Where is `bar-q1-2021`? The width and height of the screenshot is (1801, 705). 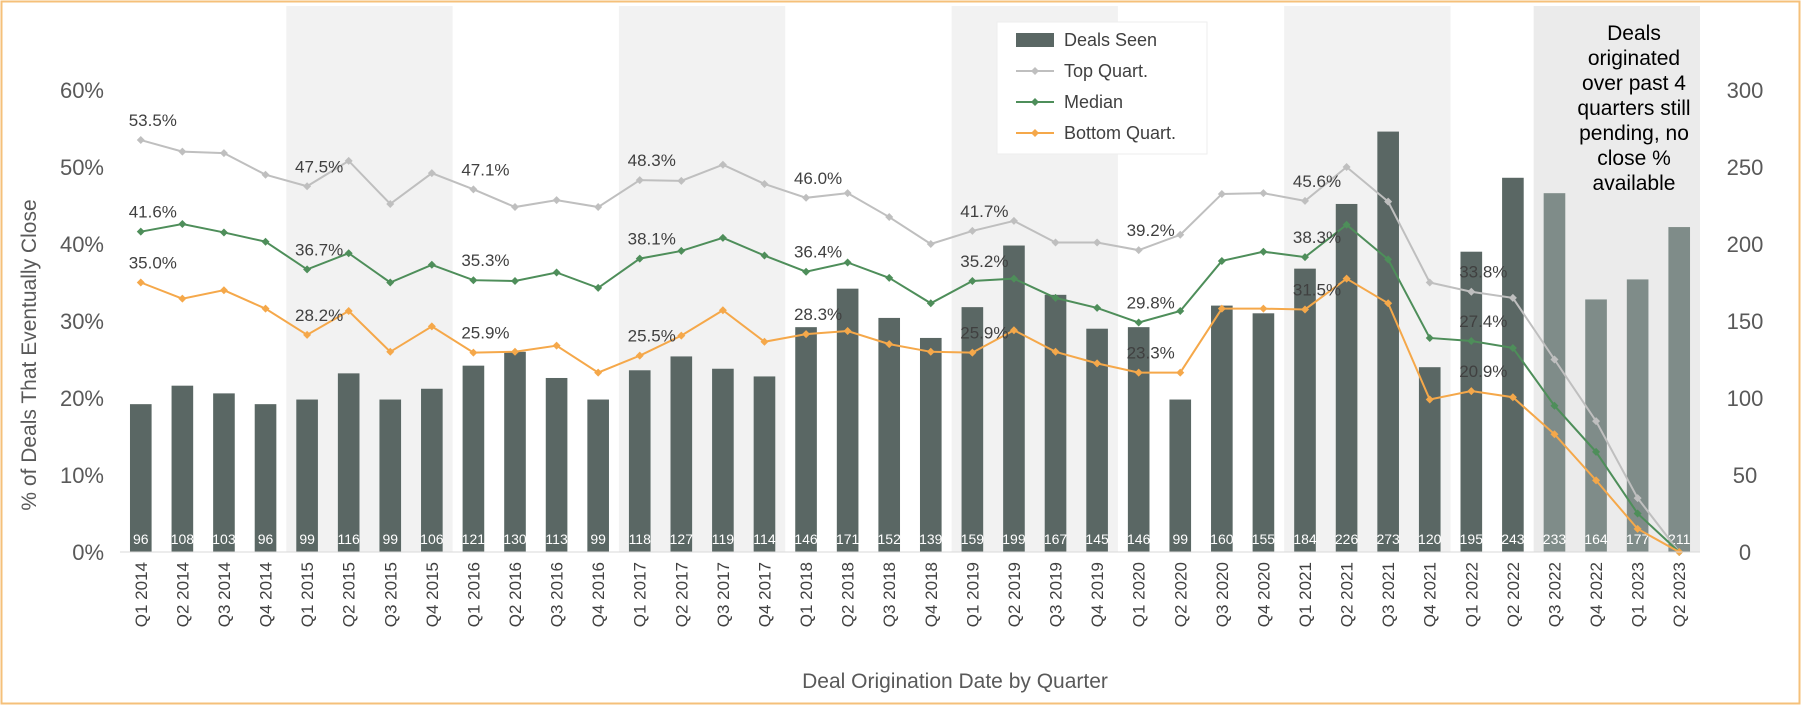 bar-q1-2021 is located at coordinates (1305, 410).